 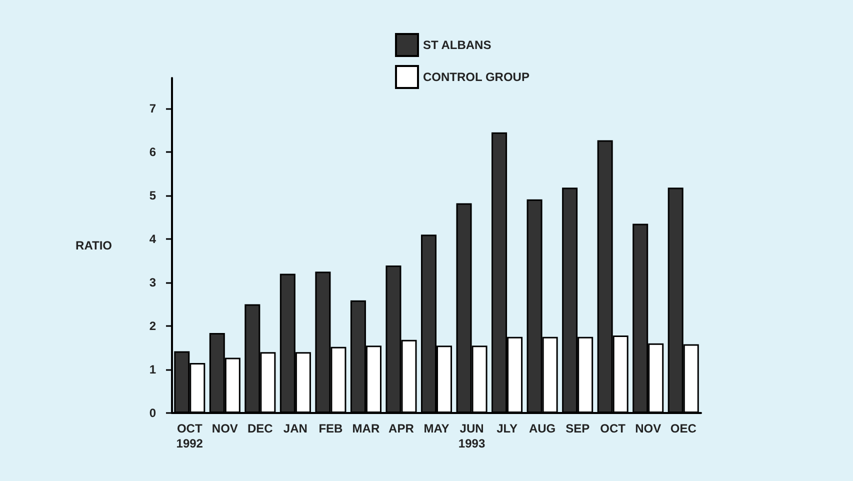 I want to click on y-tick-label: 6, so click(x=152, y=151).